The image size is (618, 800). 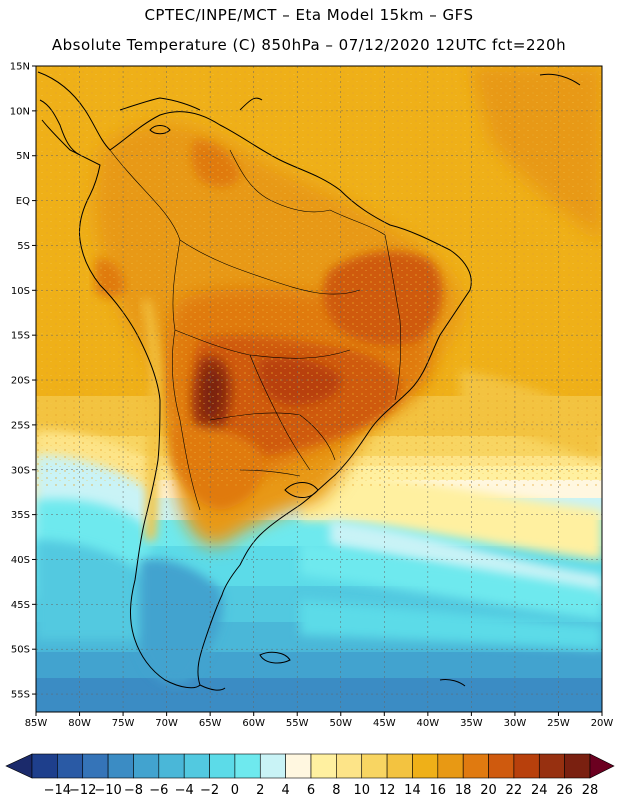 I want to click on lon-label: 40W, so click(x=428, y=723).